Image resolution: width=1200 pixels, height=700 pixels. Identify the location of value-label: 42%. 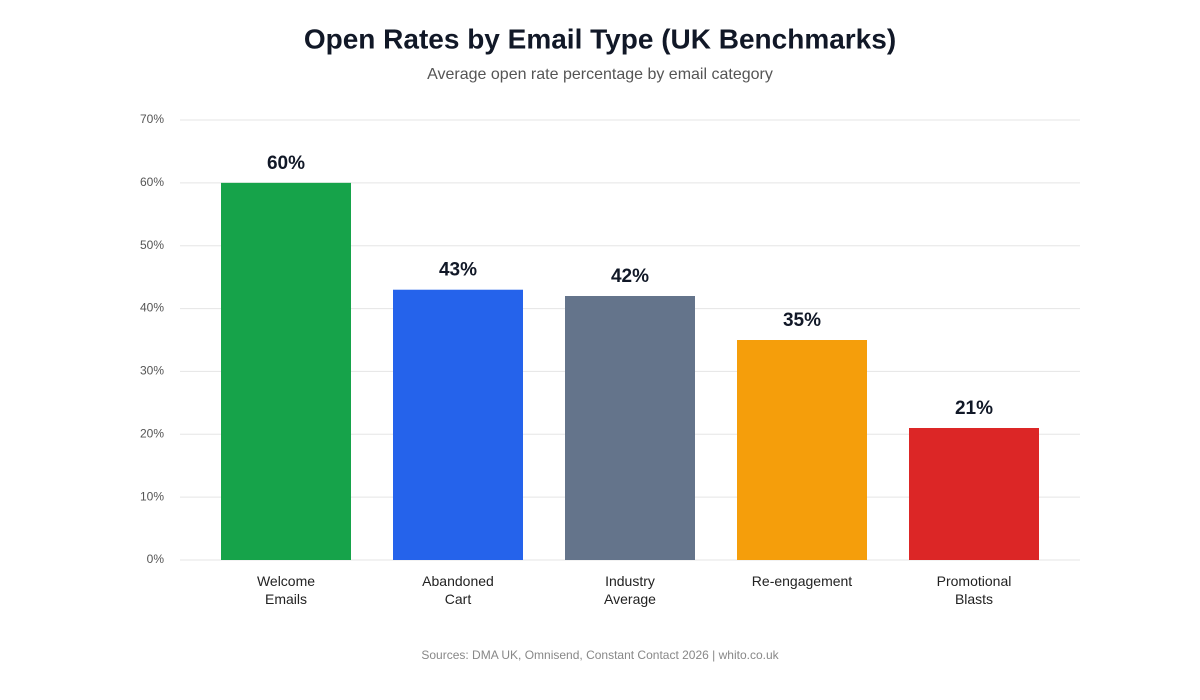
(630, 276).